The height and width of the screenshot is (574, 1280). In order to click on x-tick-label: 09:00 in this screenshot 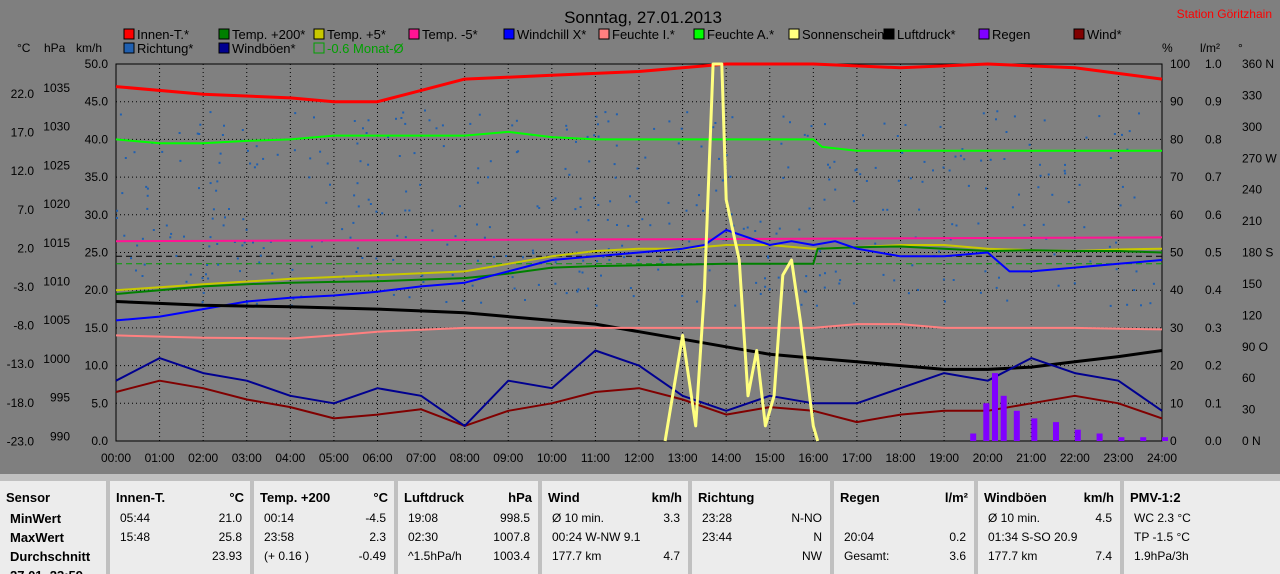, I will do `click(508, 458)`.